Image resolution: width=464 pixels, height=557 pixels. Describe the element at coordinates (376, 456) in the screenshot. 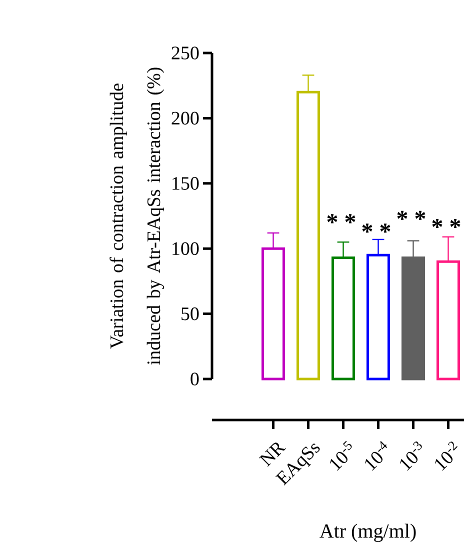

I see `x-tick-label: 10$^{-4}$` at that location.